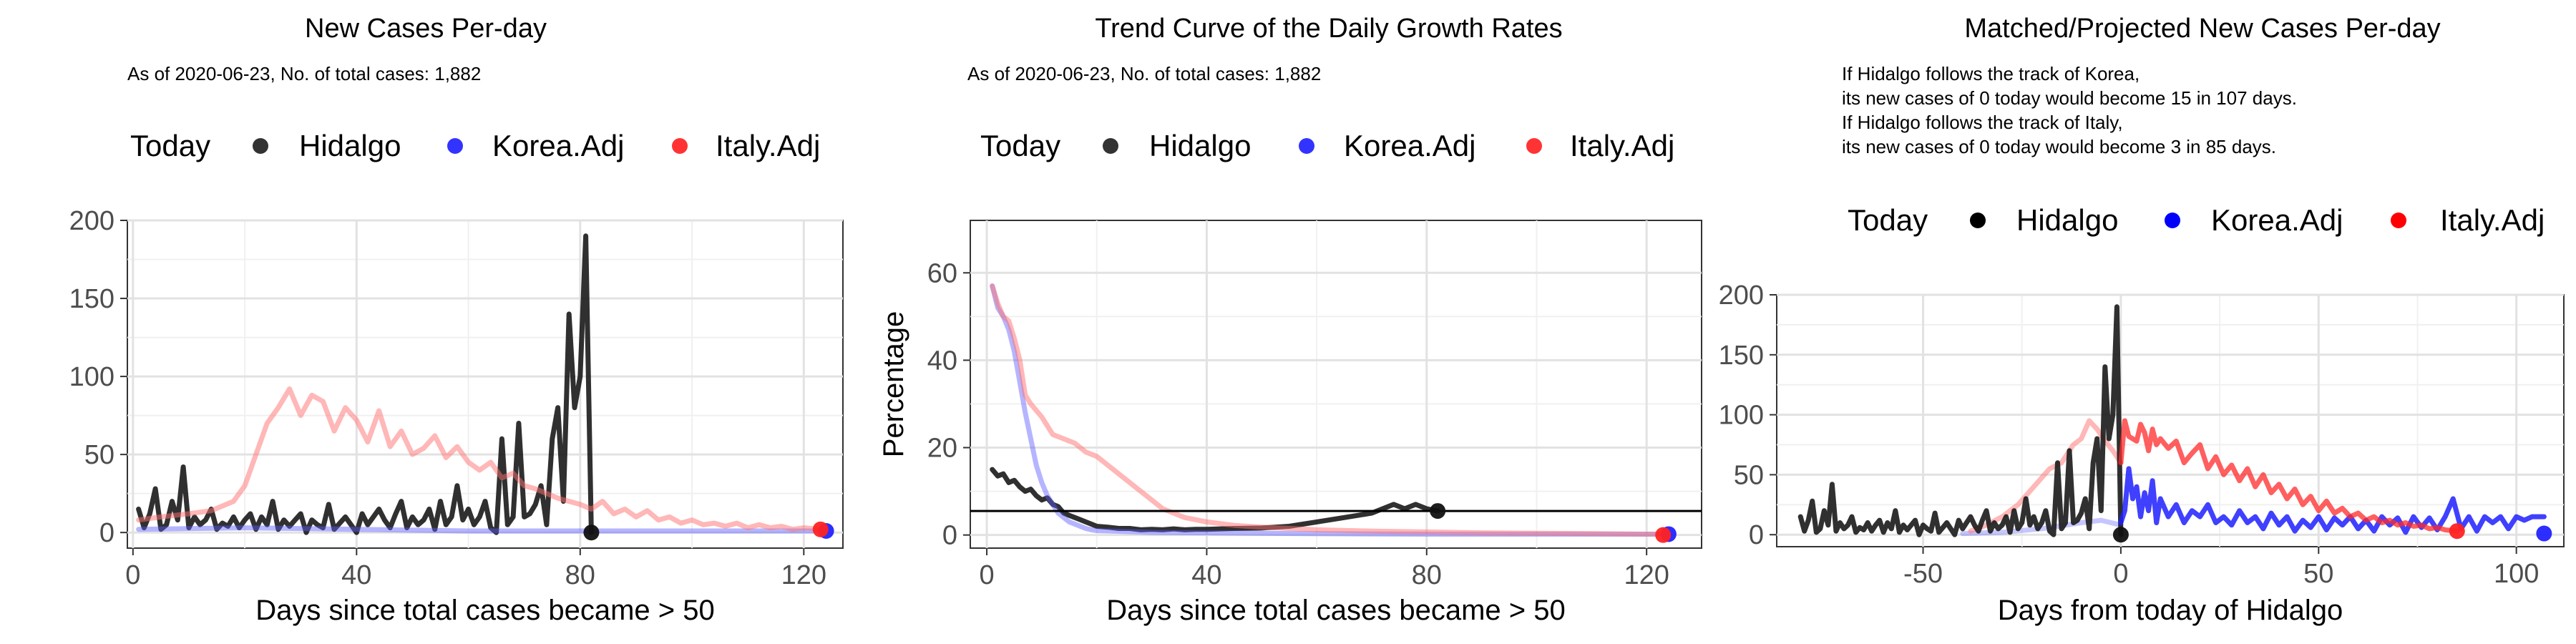  I want to click on grid, so click(2170, 420).